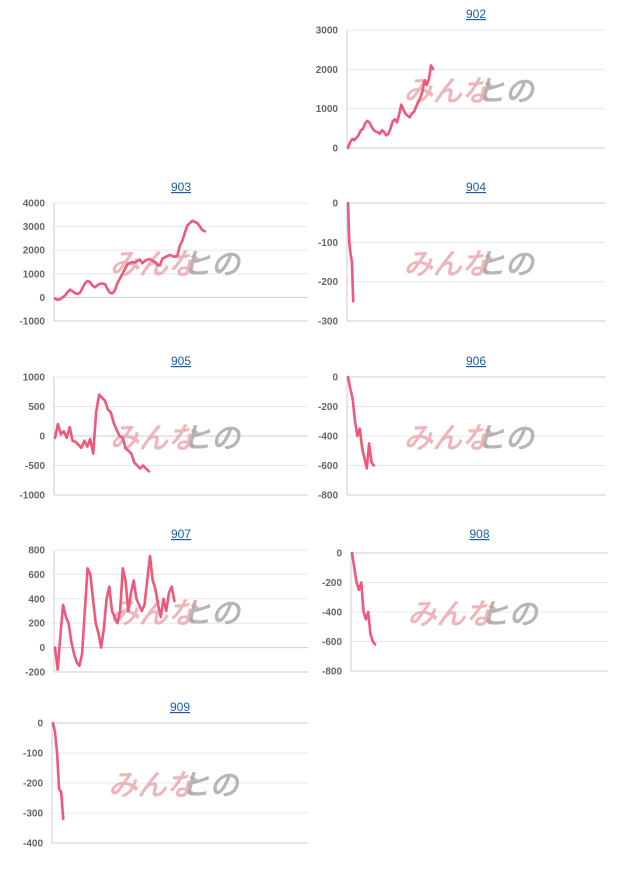  I want to click on y-tick-label: 200, so click(36, 624).